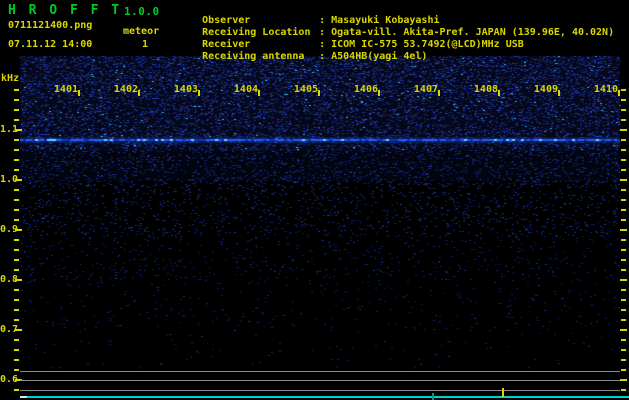 This screenshot has height=400, width=629. Describe the element at coordinates (485, 89) in the screenshot. I see `time-tick-label: 1408` at that location.